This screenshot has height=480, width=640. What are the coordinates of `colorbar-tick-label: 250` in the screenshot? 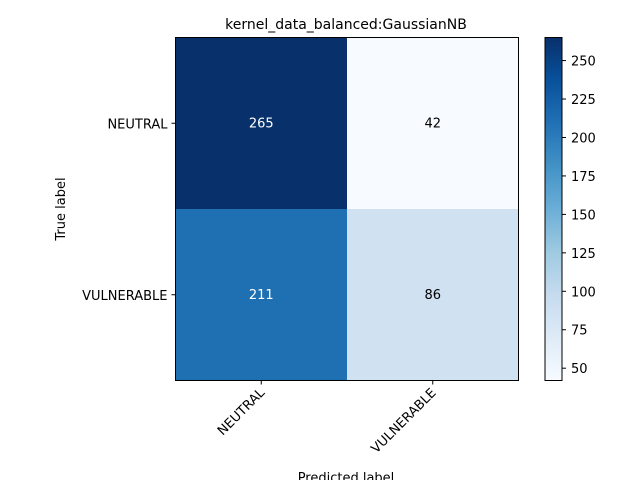 It's located at (583, 62).